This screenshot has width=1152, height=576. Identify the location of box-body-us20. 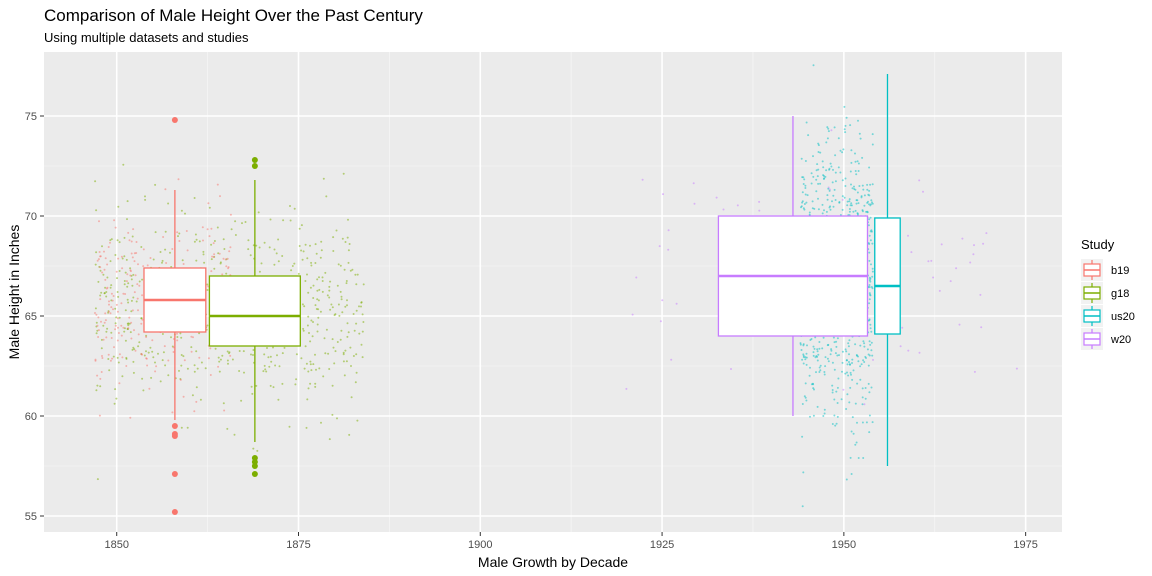
(887, 276).